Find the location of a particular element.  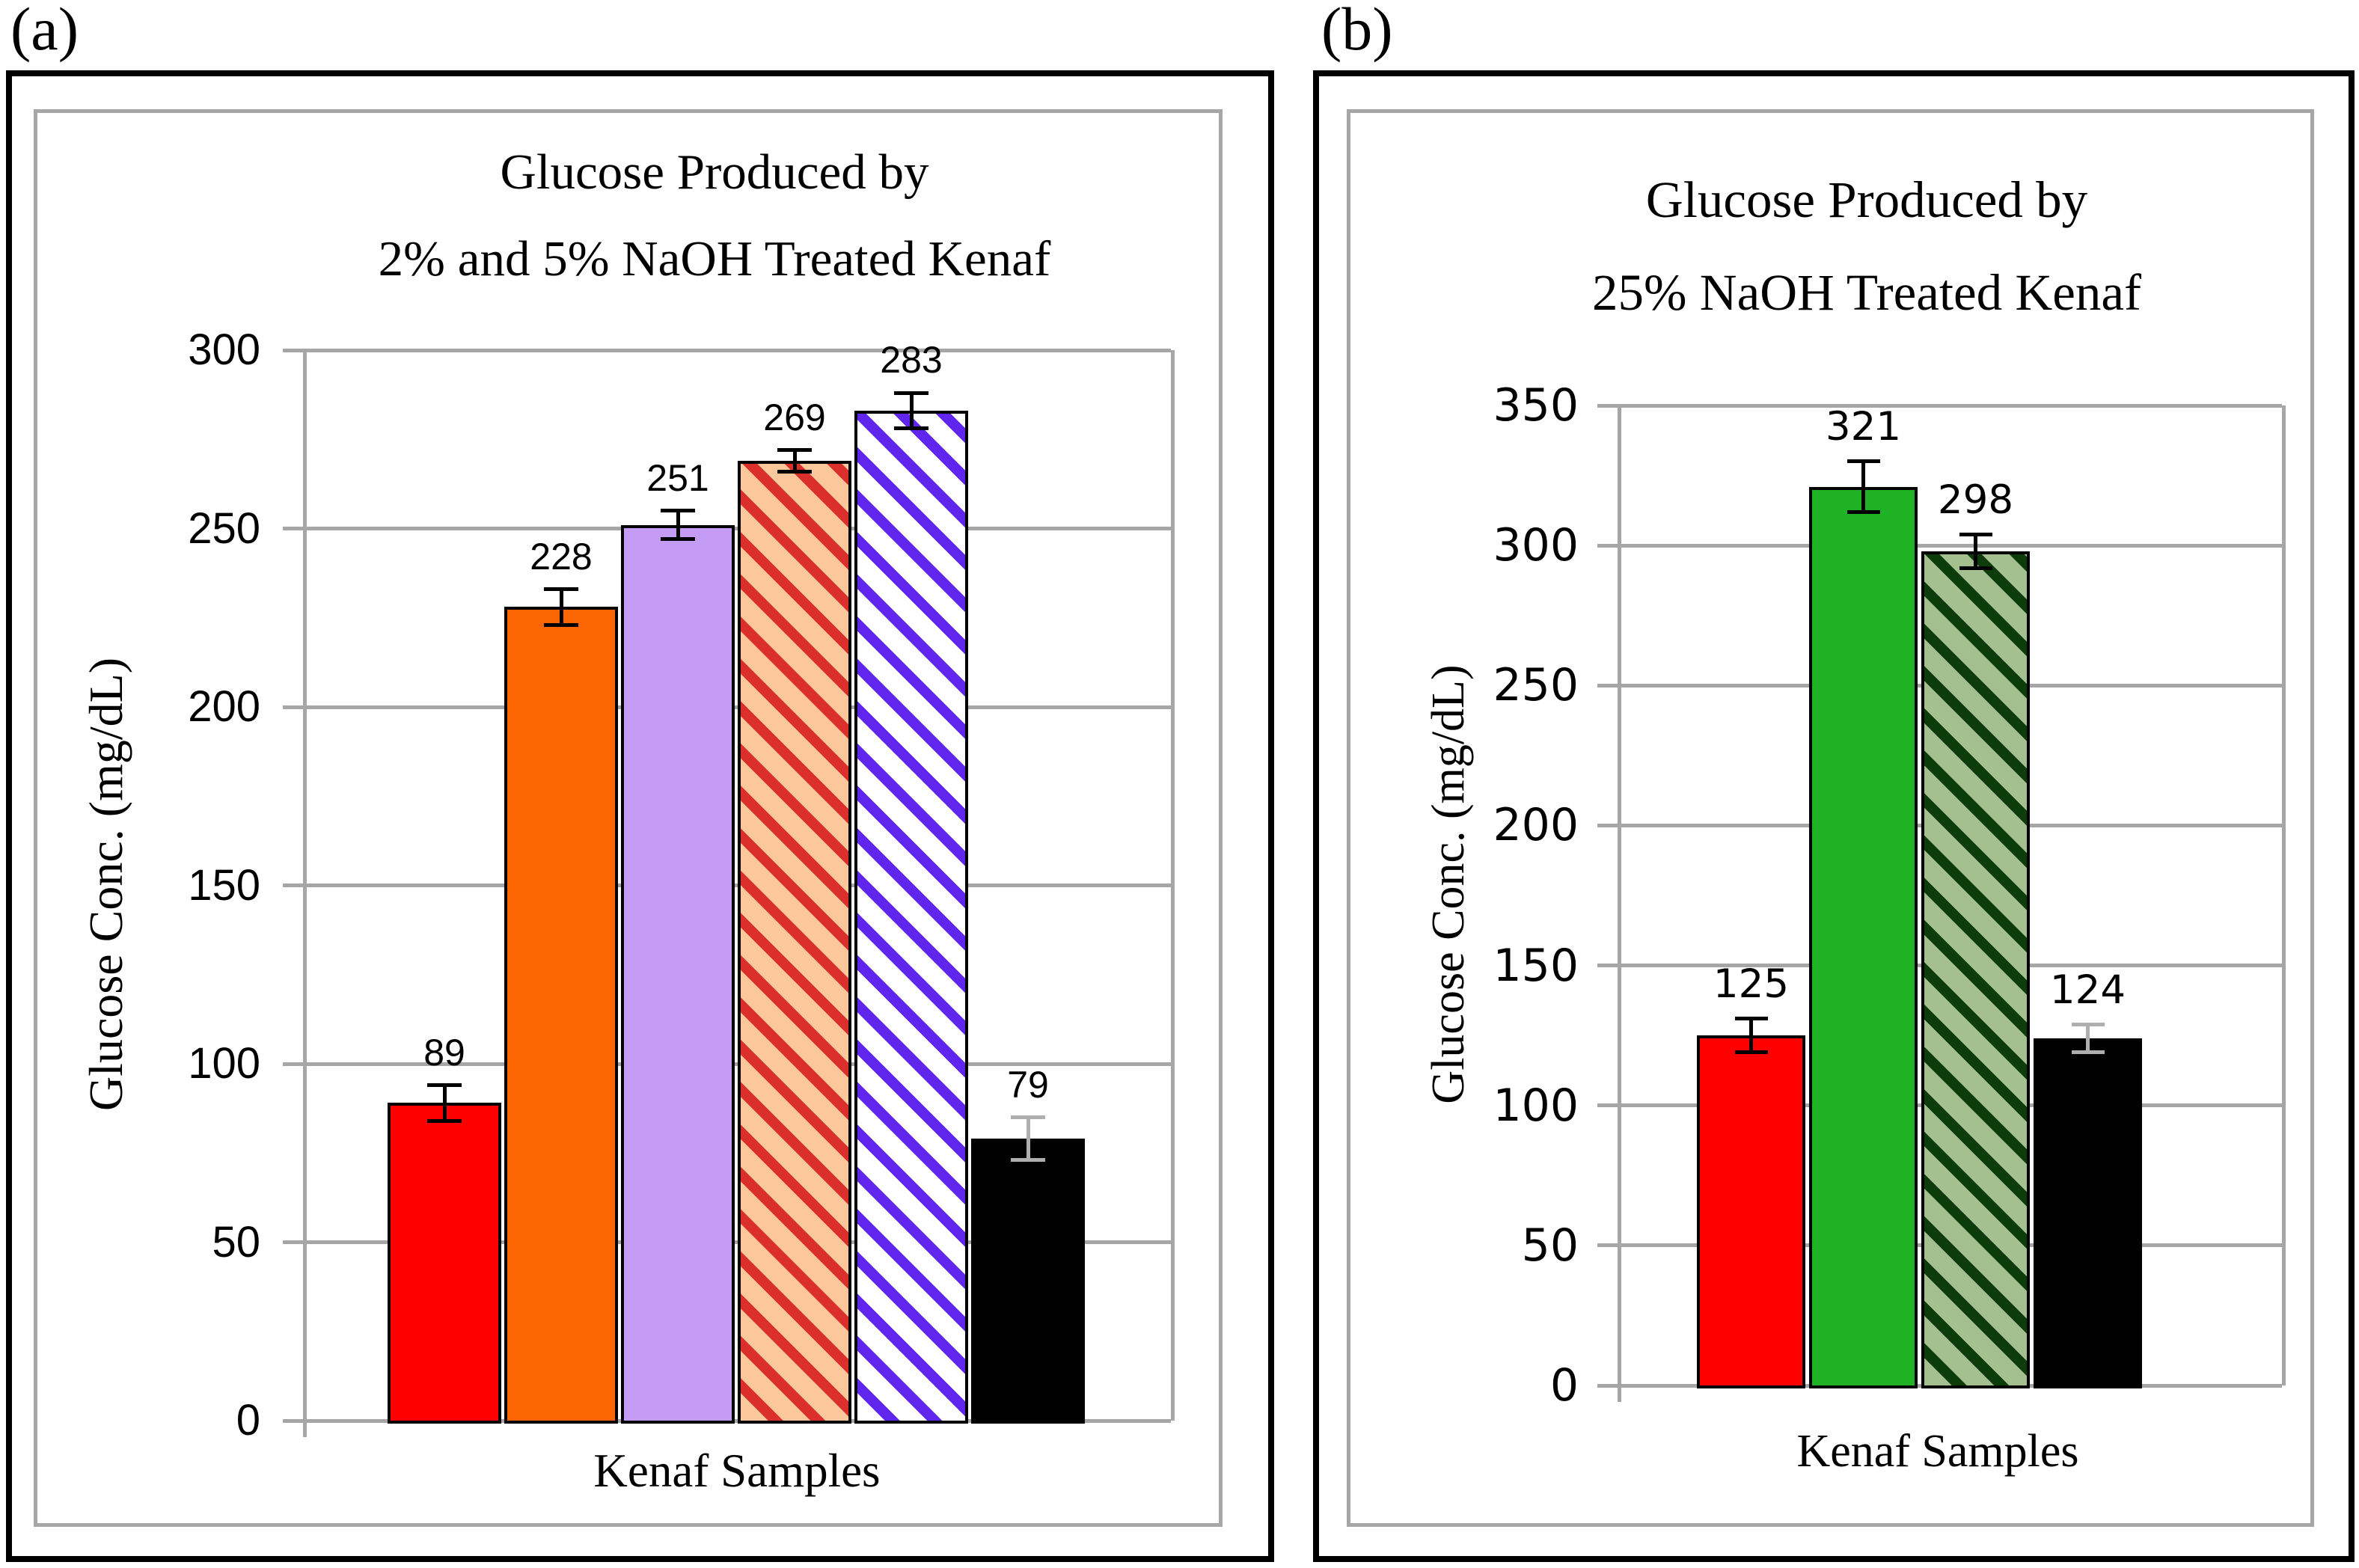

panel-a-title-line-1: Glucose Produced by is located at coordinates (714, 172).